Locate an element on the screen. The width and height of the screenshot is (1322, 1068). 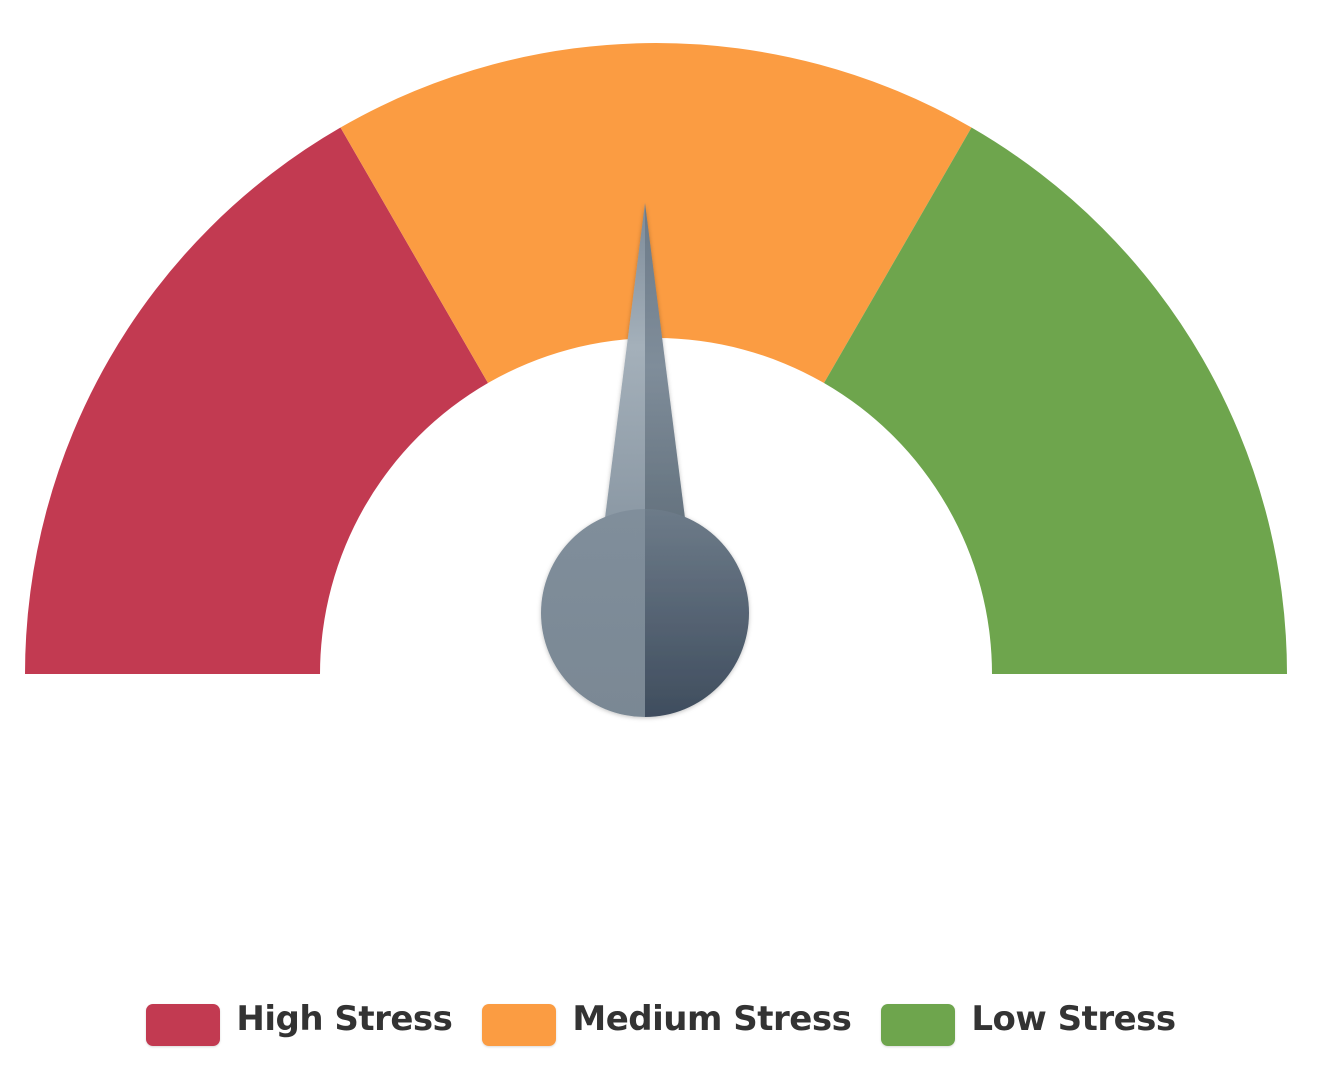
legend-label-low-stress: Low Stress is located at coordinates (1073, 1019).